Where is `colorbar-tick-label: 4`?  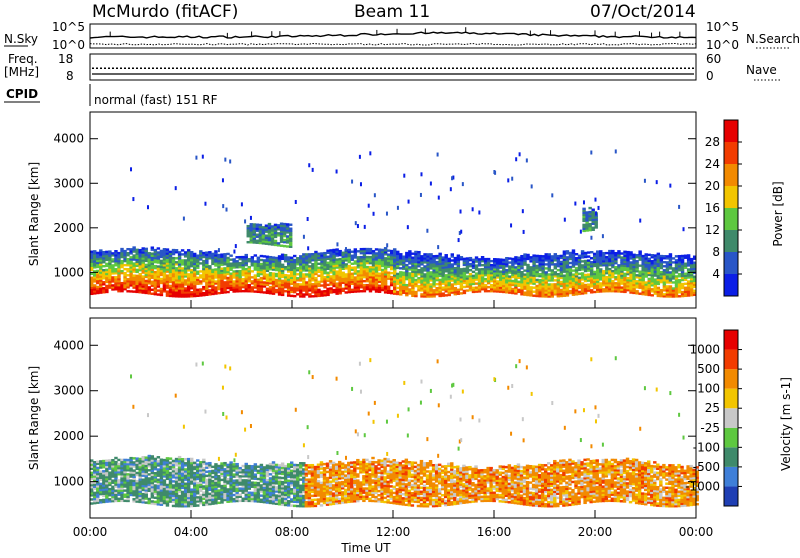
colorbar-tick-label: 4 is located at coordinates (716, 274).